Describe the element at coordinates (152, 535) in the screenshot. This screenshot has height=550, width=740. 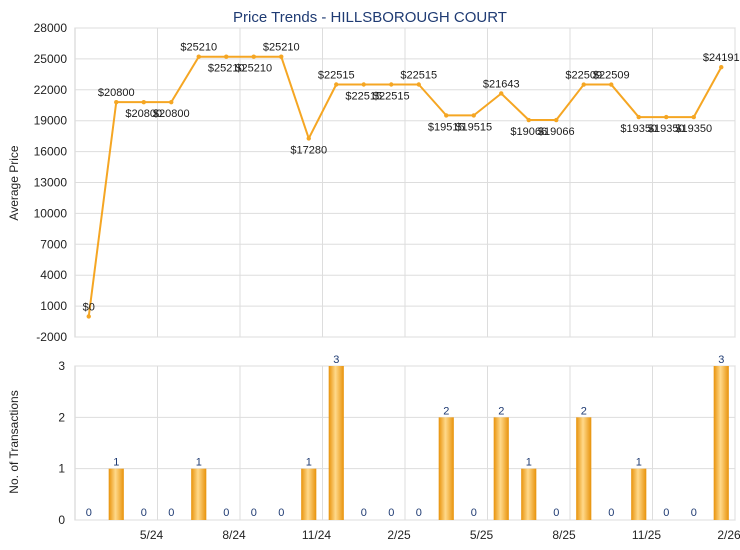
I see `x-tick-label: 5/24` at that location.